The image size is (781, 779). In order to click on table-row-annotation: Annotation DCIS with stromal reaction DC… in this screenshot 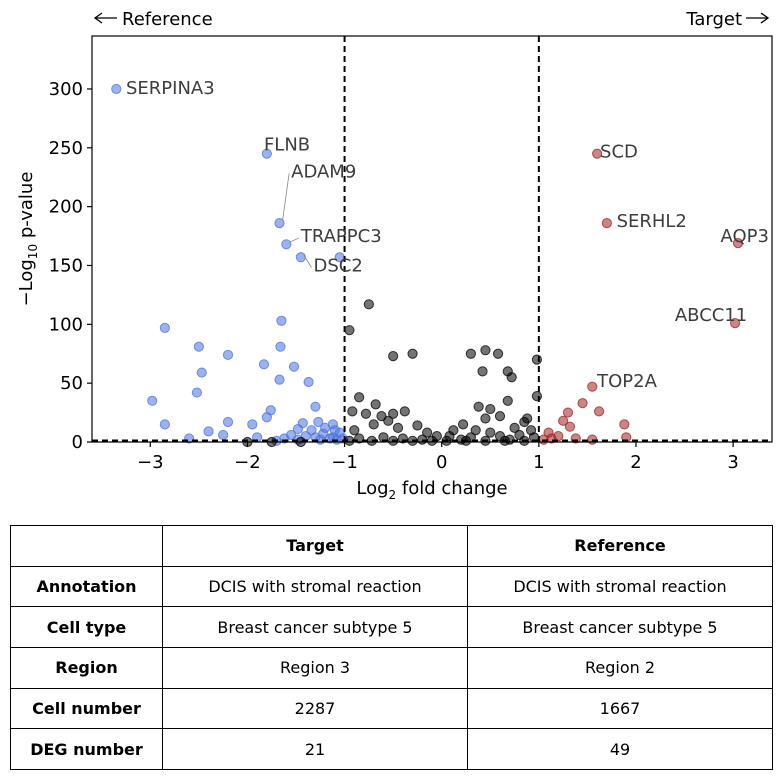, I will do `click(391, 586)`.